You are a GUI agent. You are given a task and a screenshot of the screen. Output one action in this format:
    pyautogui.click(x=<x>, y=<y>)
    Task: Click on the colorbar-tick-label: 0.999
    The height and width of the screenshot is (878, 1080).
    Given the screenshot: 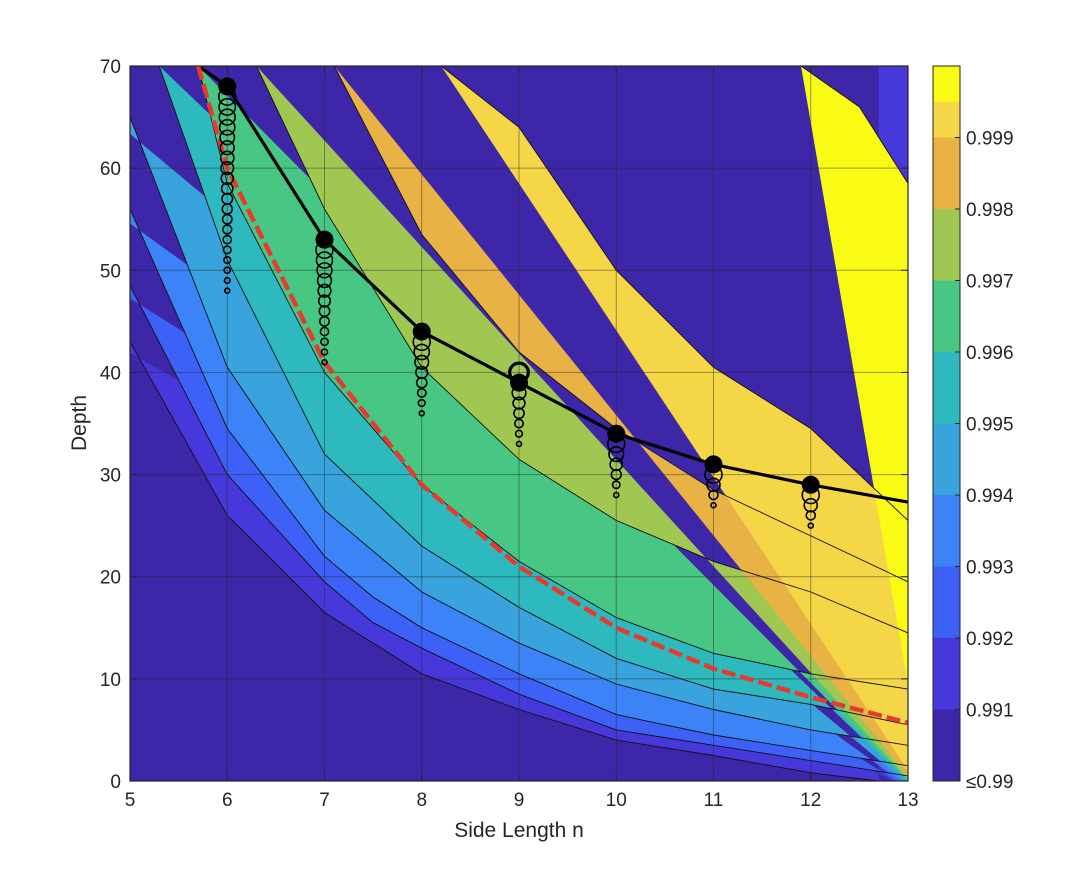 What is the action you would take?
    pyautogui.click(x=990, y=139)
    